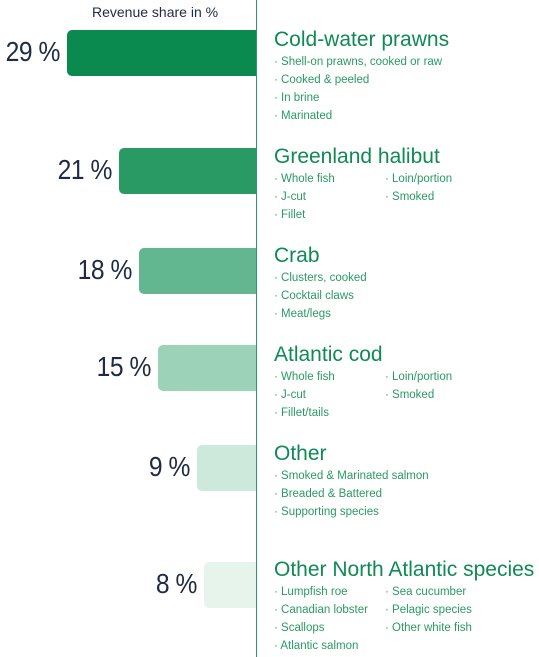 This screenshot has width=539, height=657. Describe the element at coordinates (197, 271) in the screenshot. I see `bar-crab` at that location.